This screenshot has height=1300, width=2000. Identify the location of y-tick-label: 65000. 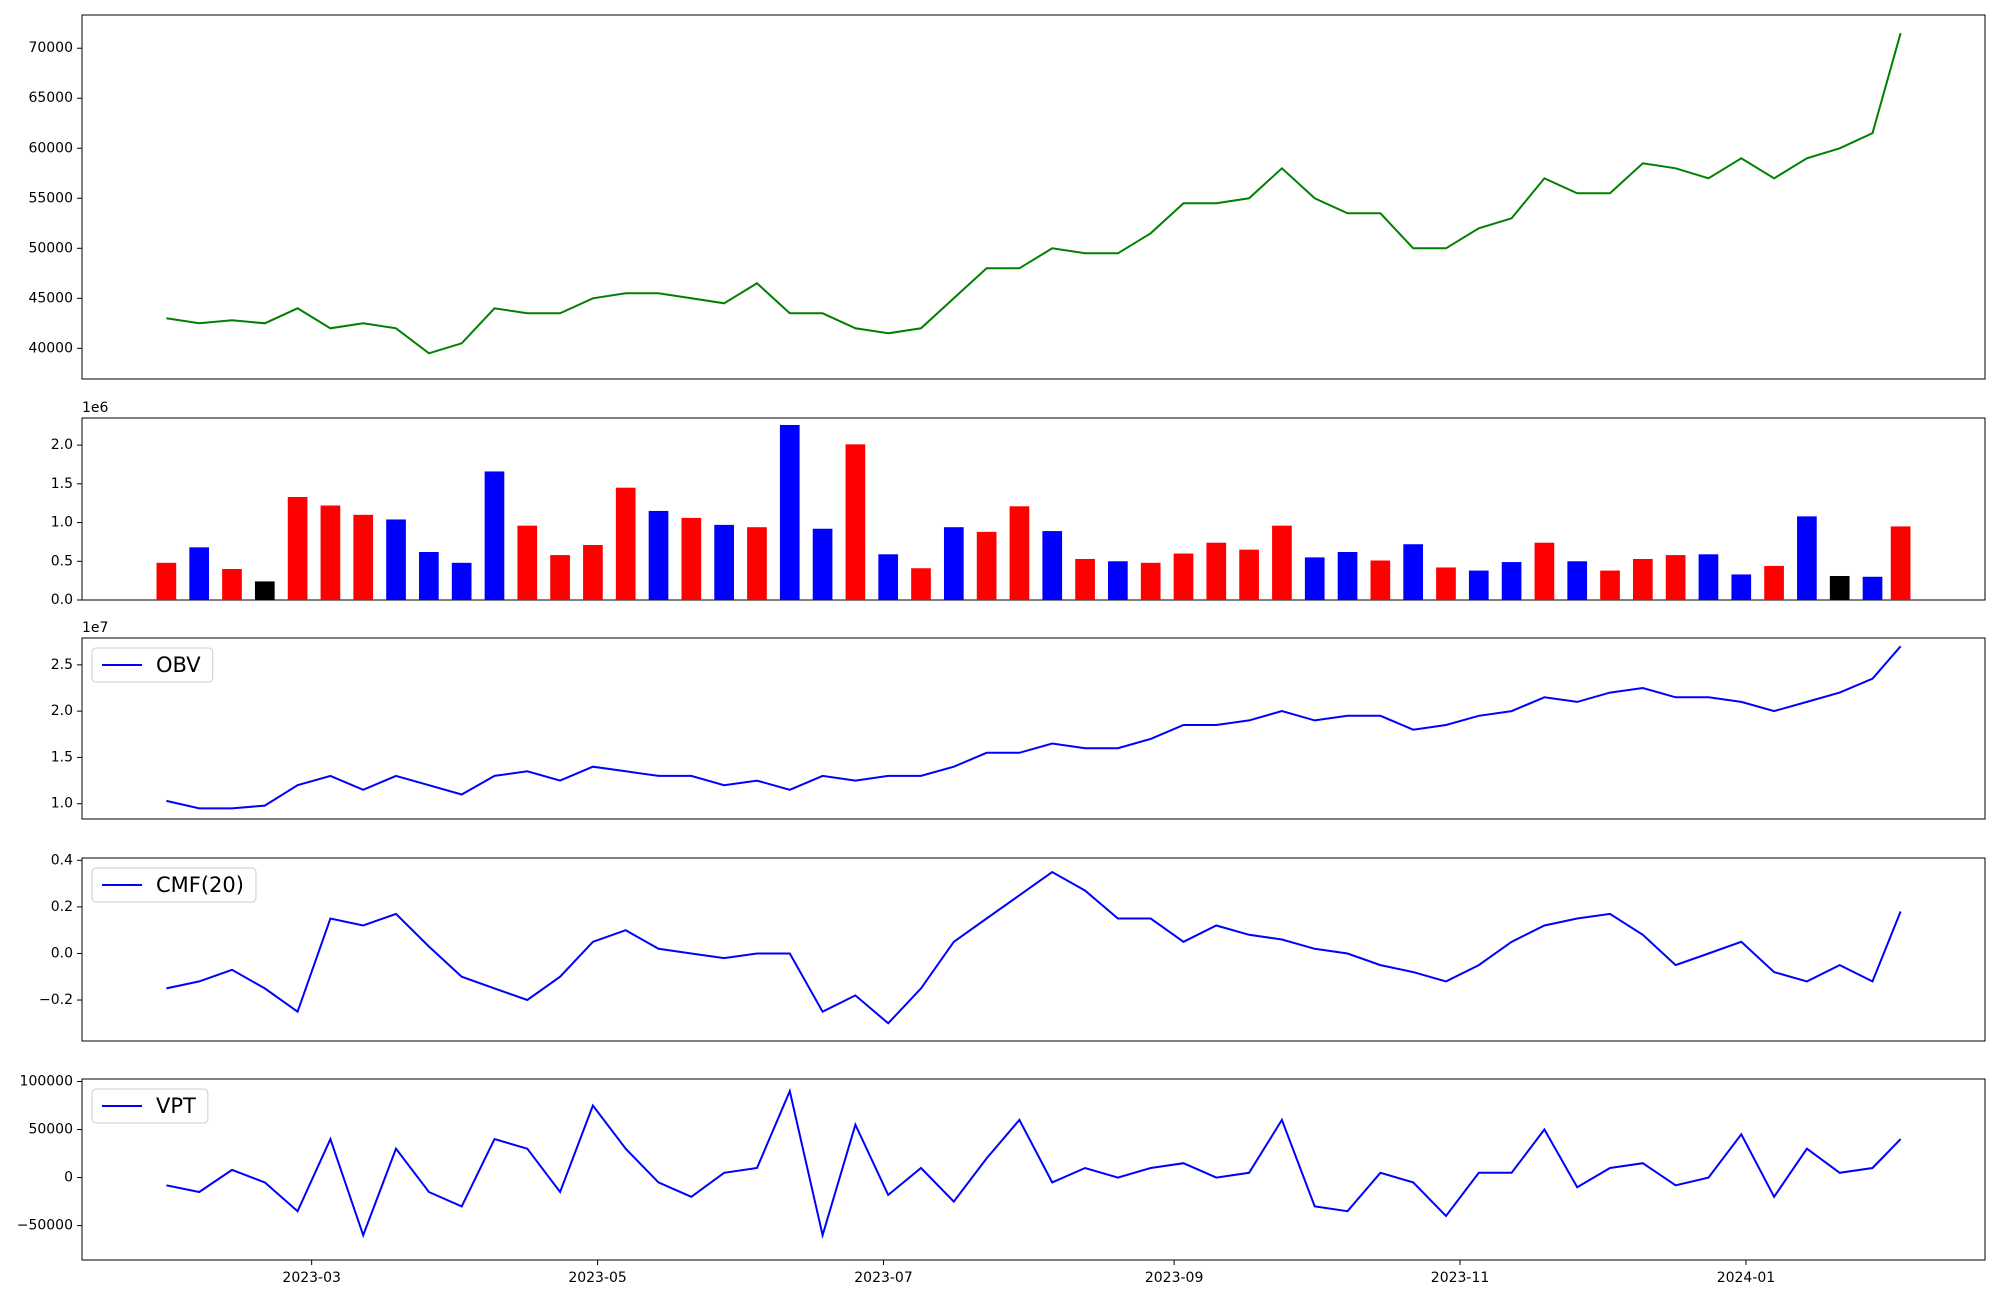
(50, 98).